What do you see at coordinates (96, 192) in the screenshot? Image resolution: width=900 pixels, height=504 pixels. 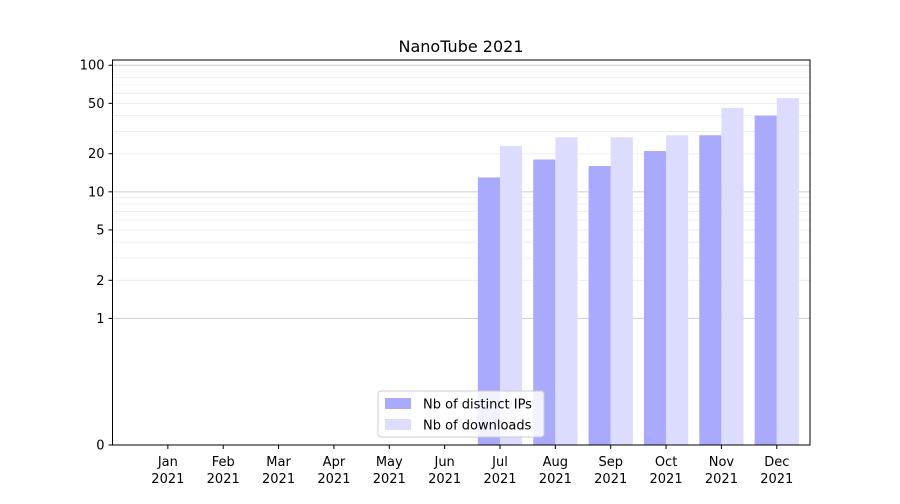 I see `y-tick-label: 10` at bounding box center [96, 192].